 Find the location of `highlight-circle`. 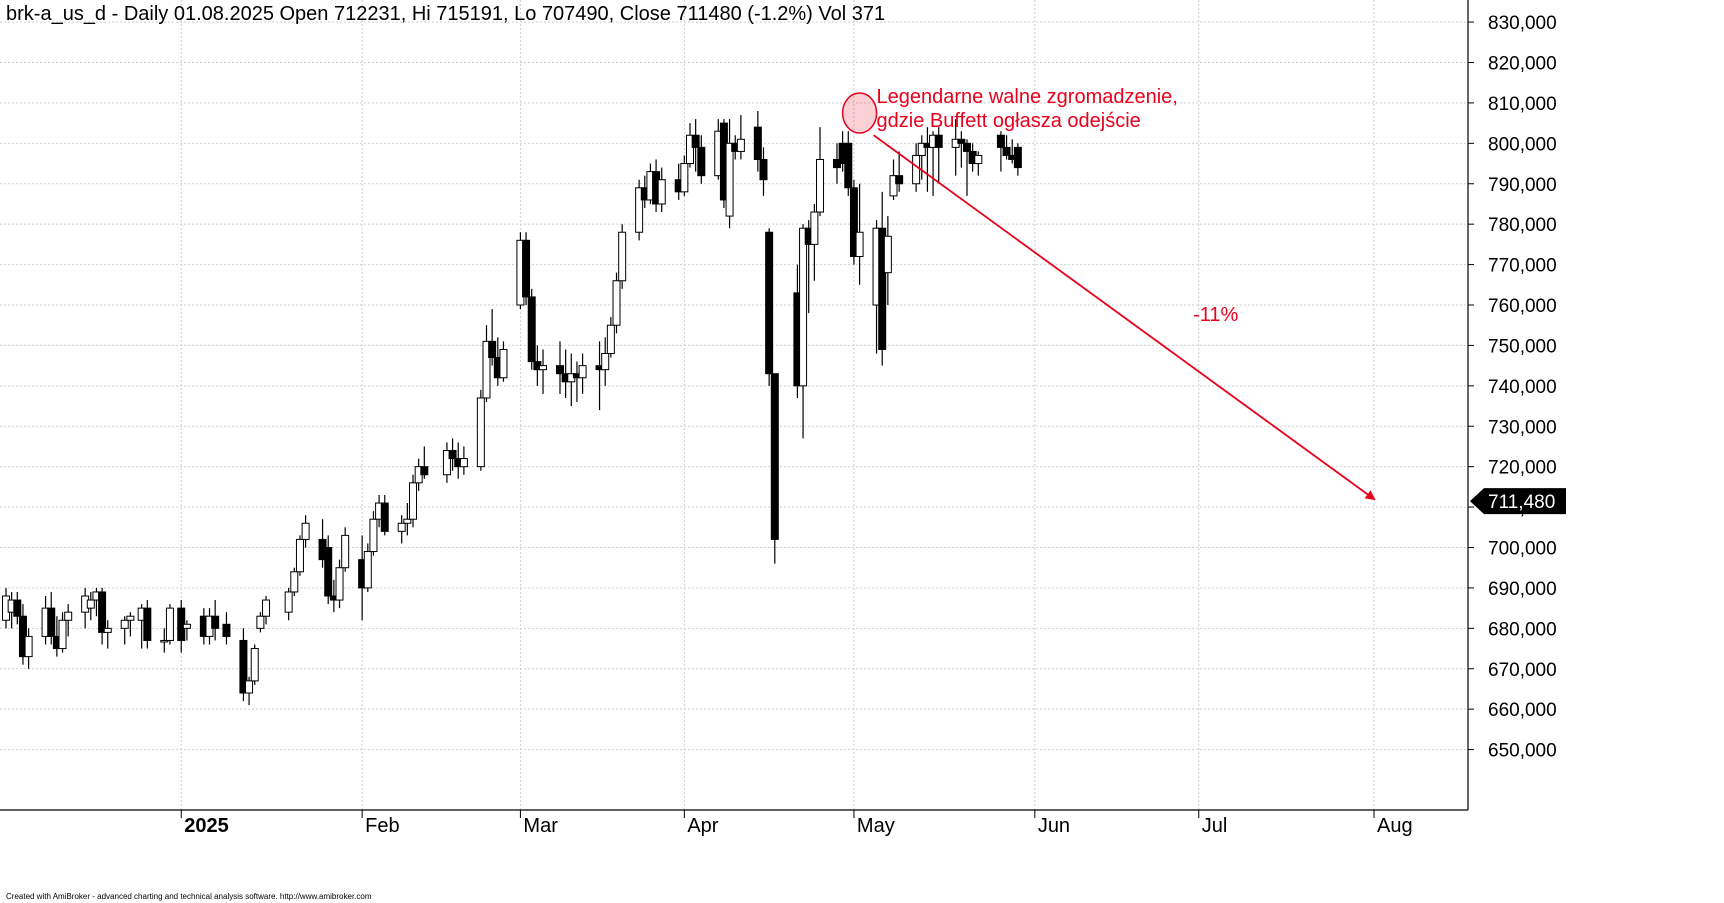

highlight-circle is located at coordinates (859, 113).